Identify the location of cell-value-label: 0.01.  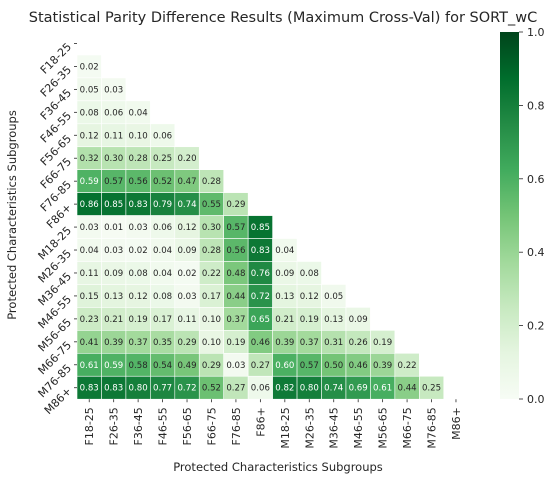
(113, 228).